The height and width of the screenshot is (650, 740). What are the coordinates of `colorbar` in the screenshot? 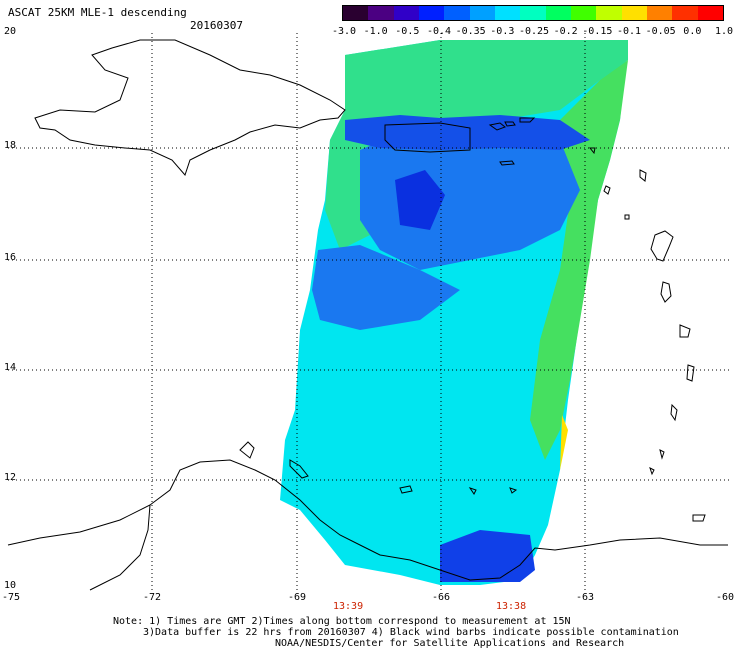 It's located at (533, 13).